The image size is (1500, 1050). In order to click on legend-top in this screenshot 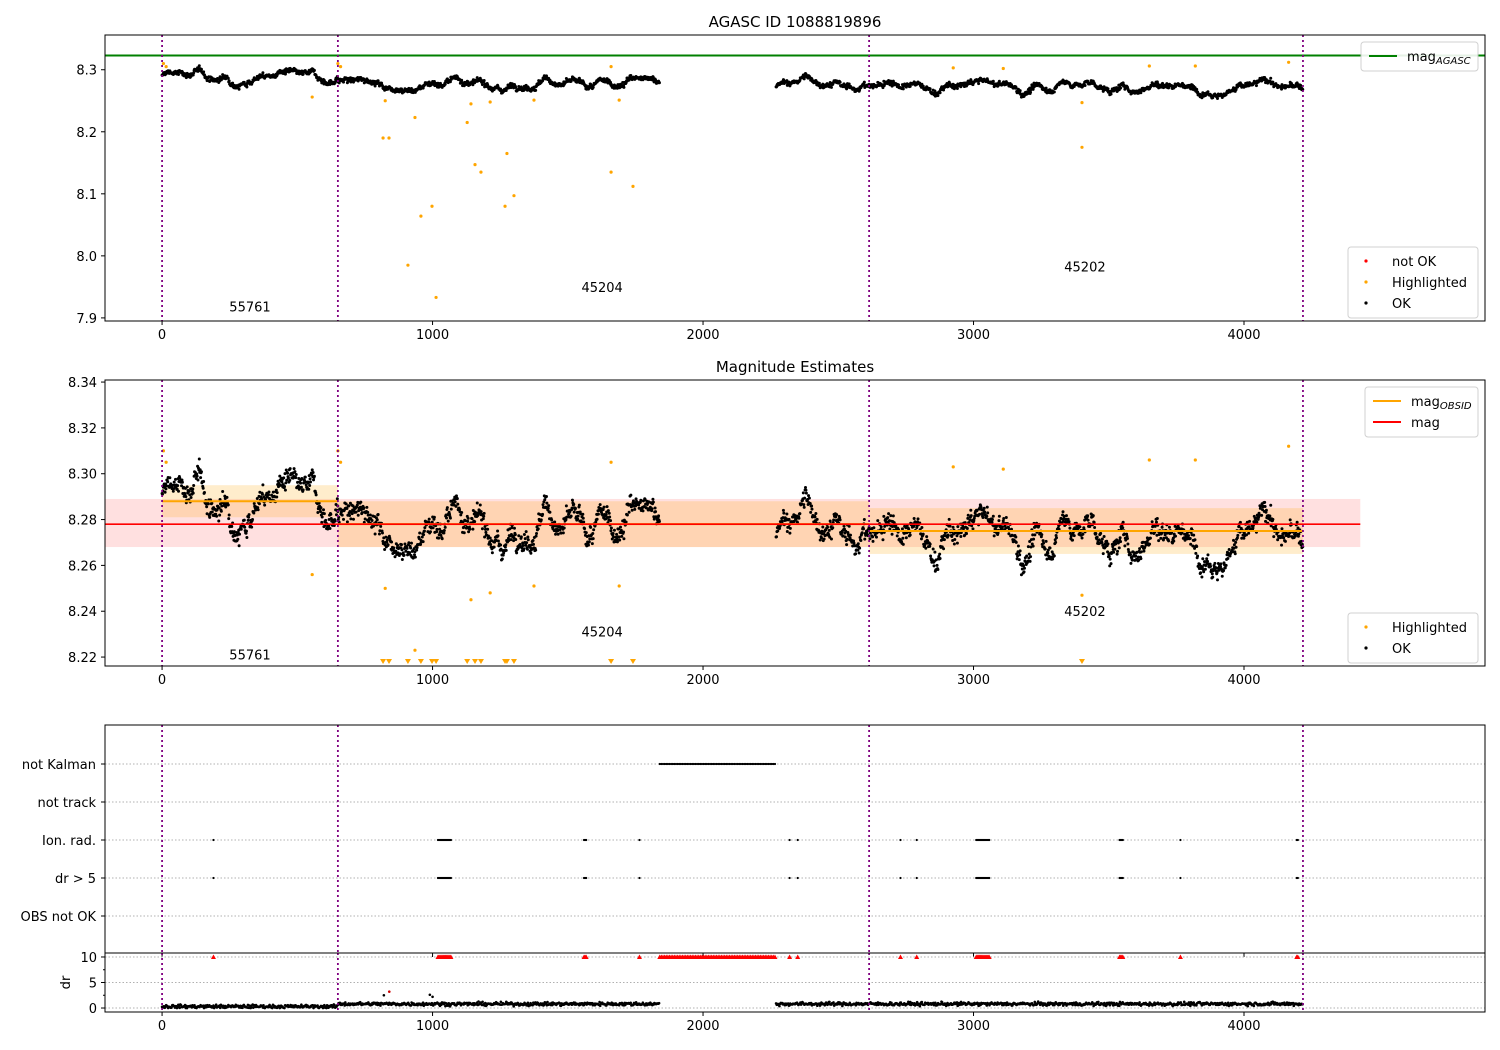, I will do `click(1419, 56)`.